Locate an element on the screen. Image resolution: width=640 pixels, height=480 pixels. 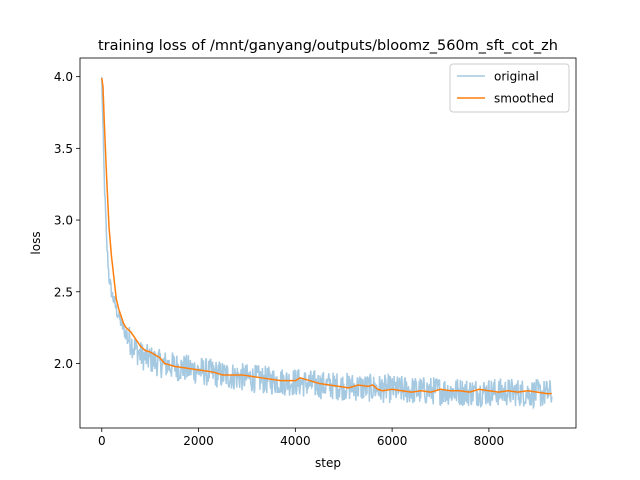
x-tick-label: 6000 is located at coordinates (392, 441).